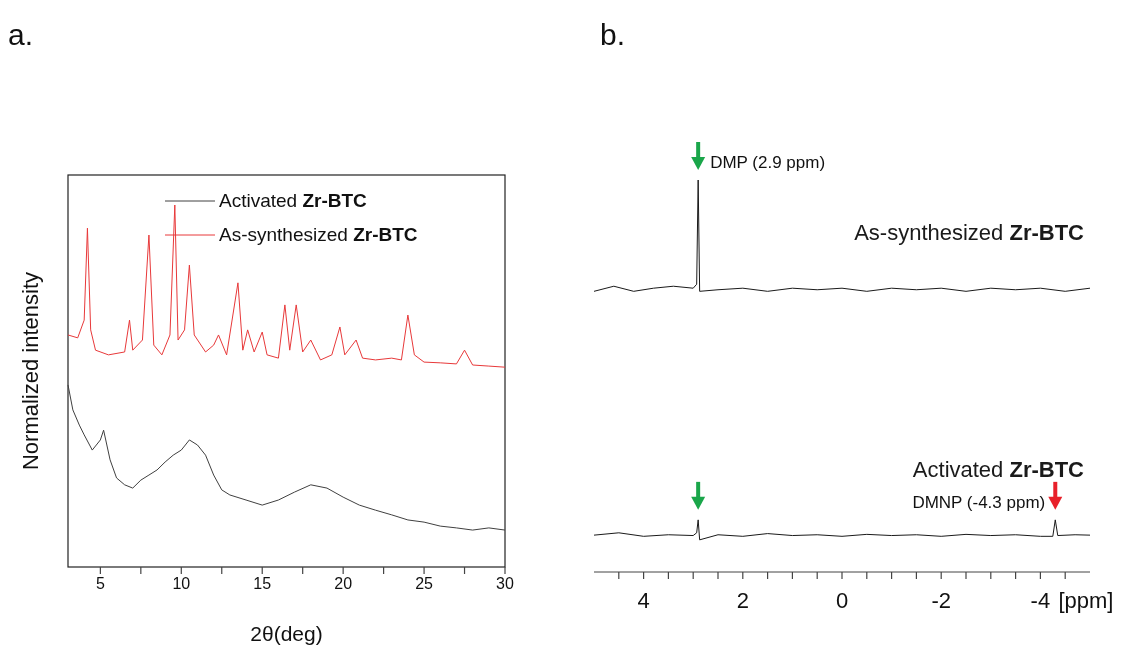 The height and width of the screenshot is (649, 1135). Describe the element at coordinates (768, 162) in the screenshot. I see `annotation: DMP (2.9 ppm)` at that location.